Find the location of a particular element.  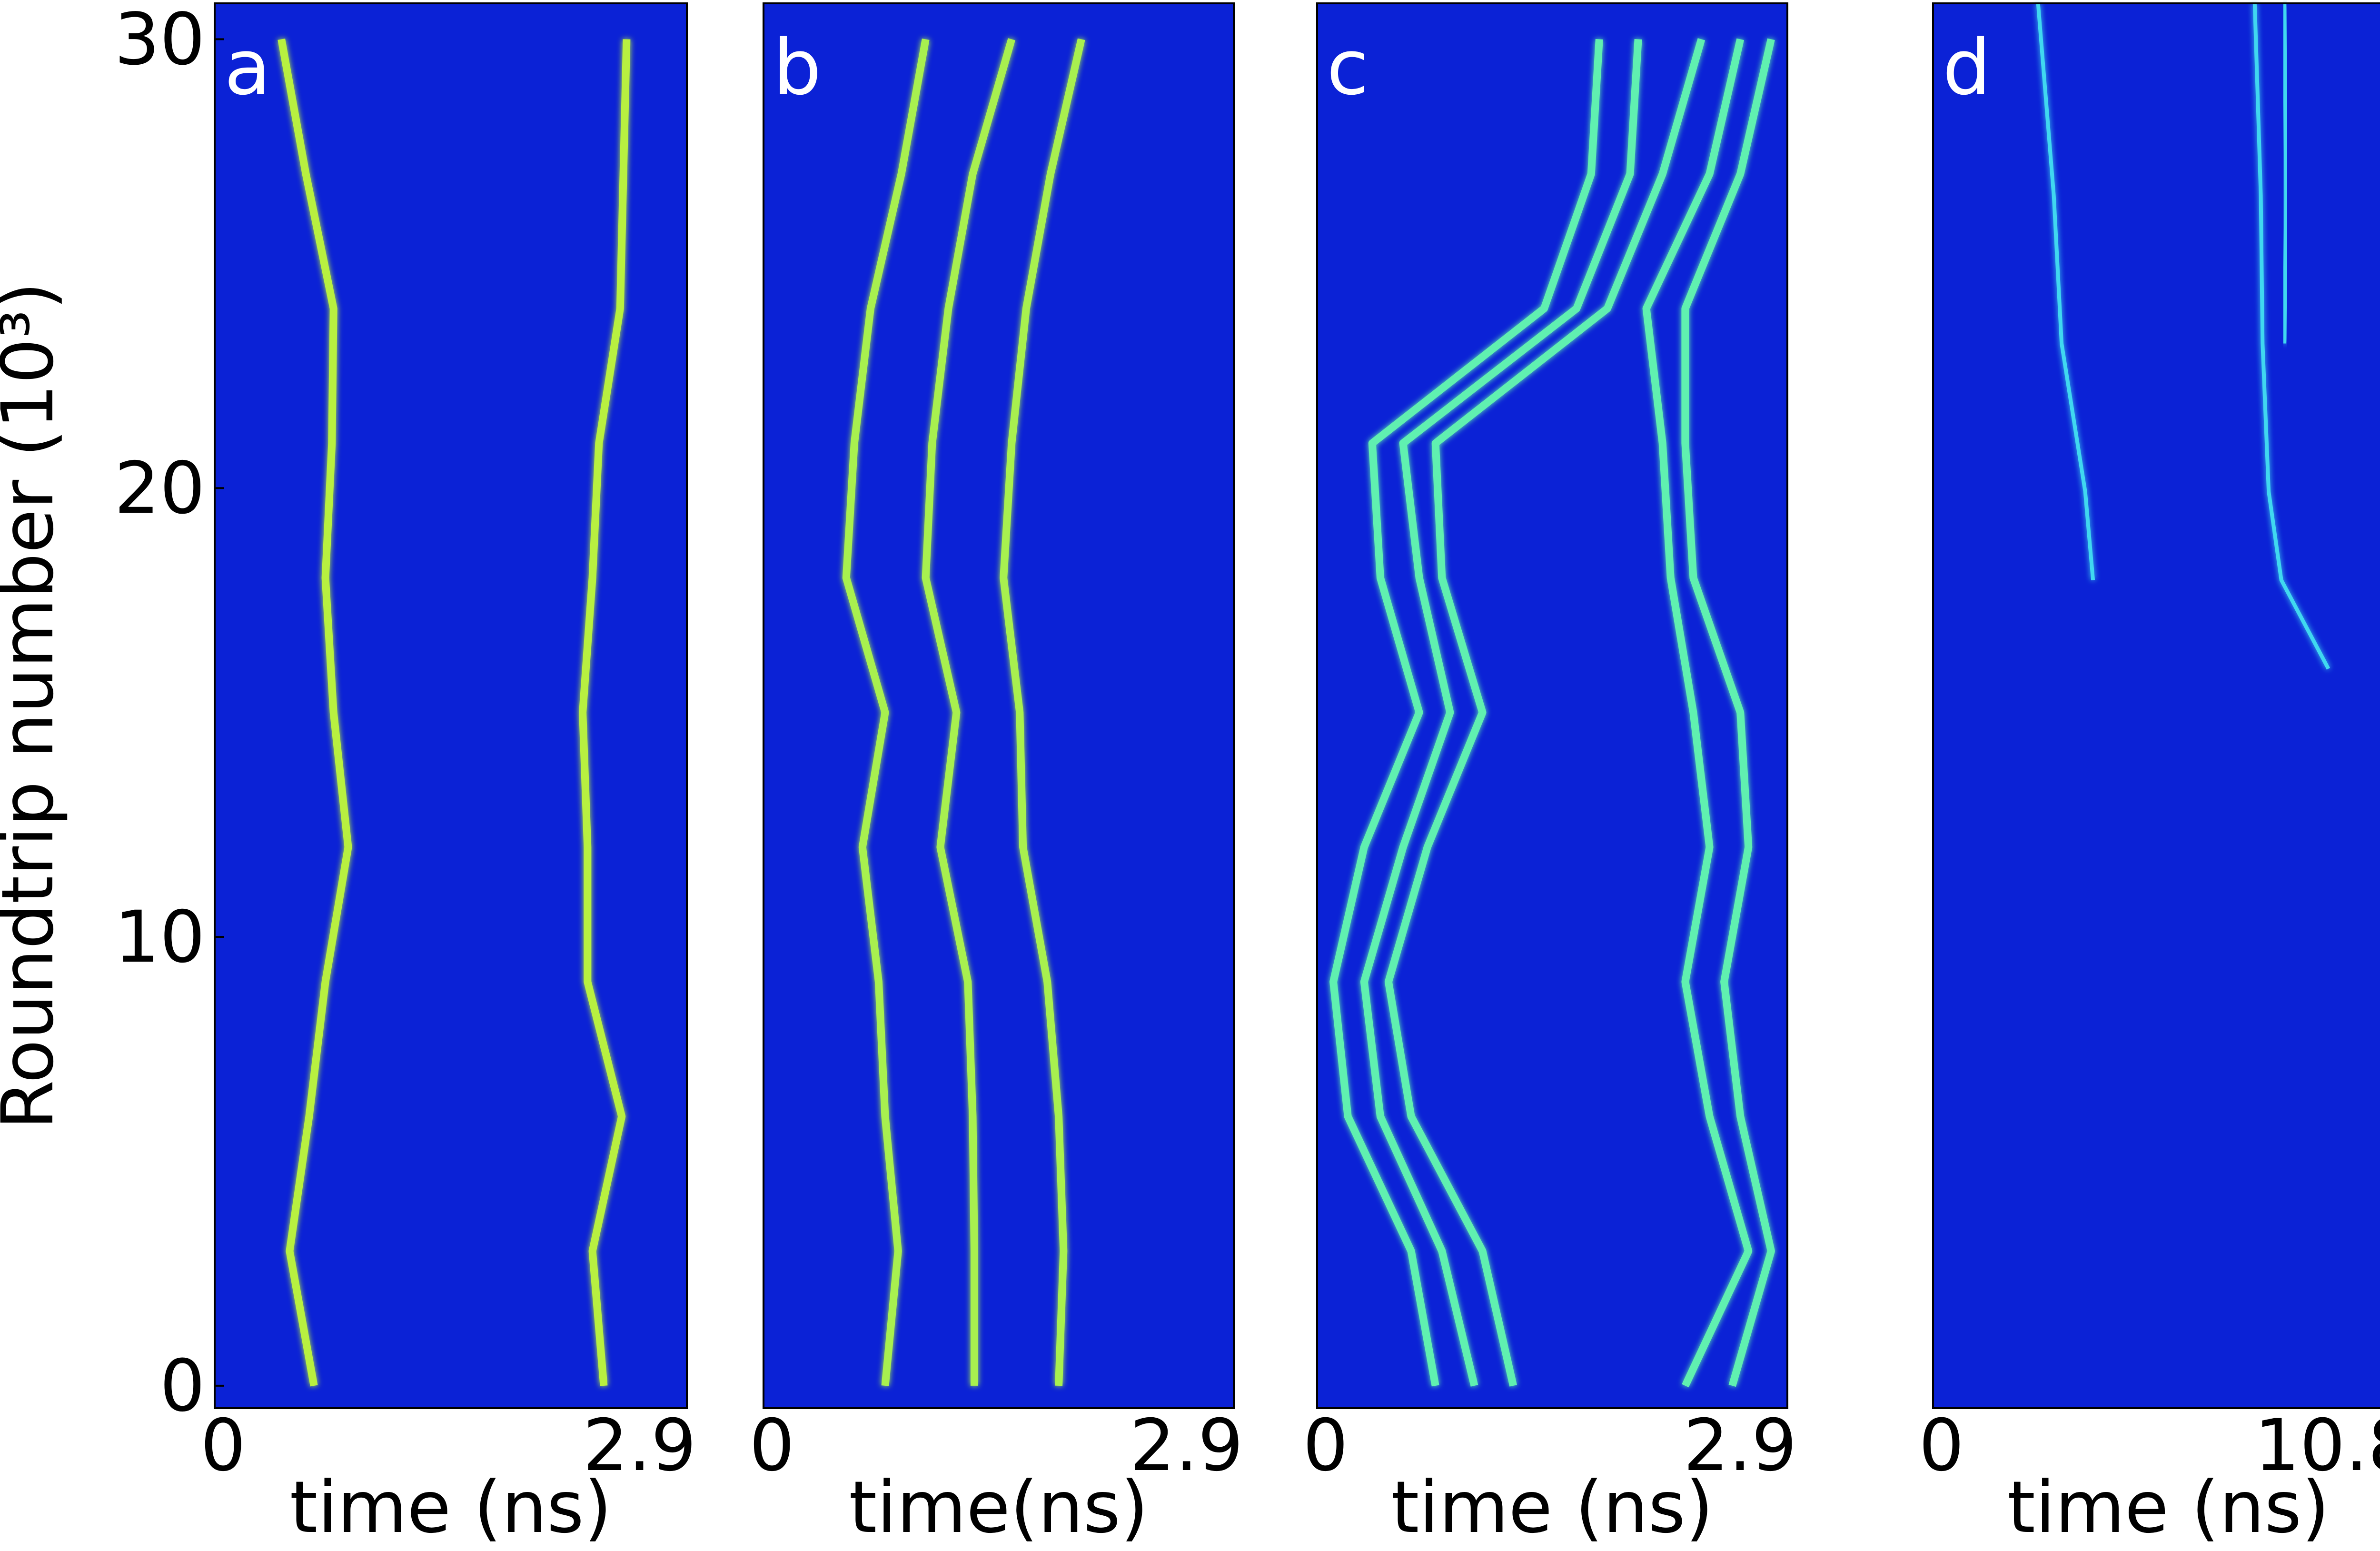

panel-label: c is located at coordinates (1347, 67).